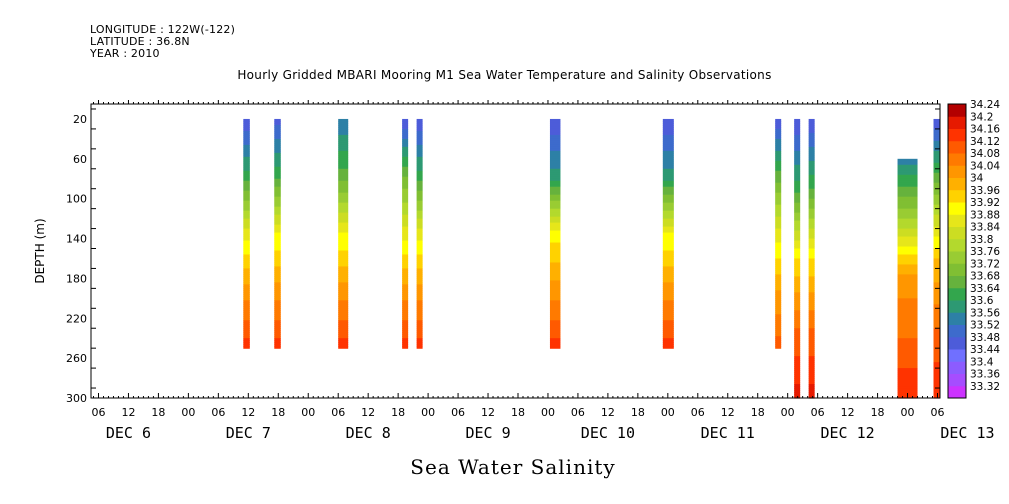 Image resolution: width=1009 pixels, height=504 pixels. Describe the element at coordinates (548, 412) in the screenshot. I see `x-tick-label: 00` at that location.